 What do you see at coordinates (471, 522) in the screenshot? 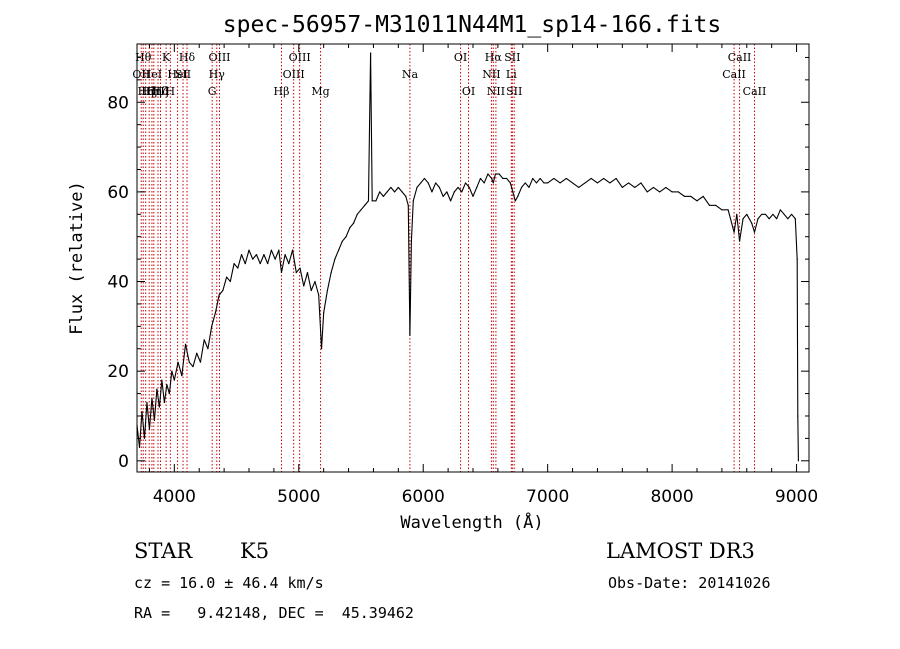
I see `x-axis-label: Wavelength (Å)` at bounding box center [471, 522].